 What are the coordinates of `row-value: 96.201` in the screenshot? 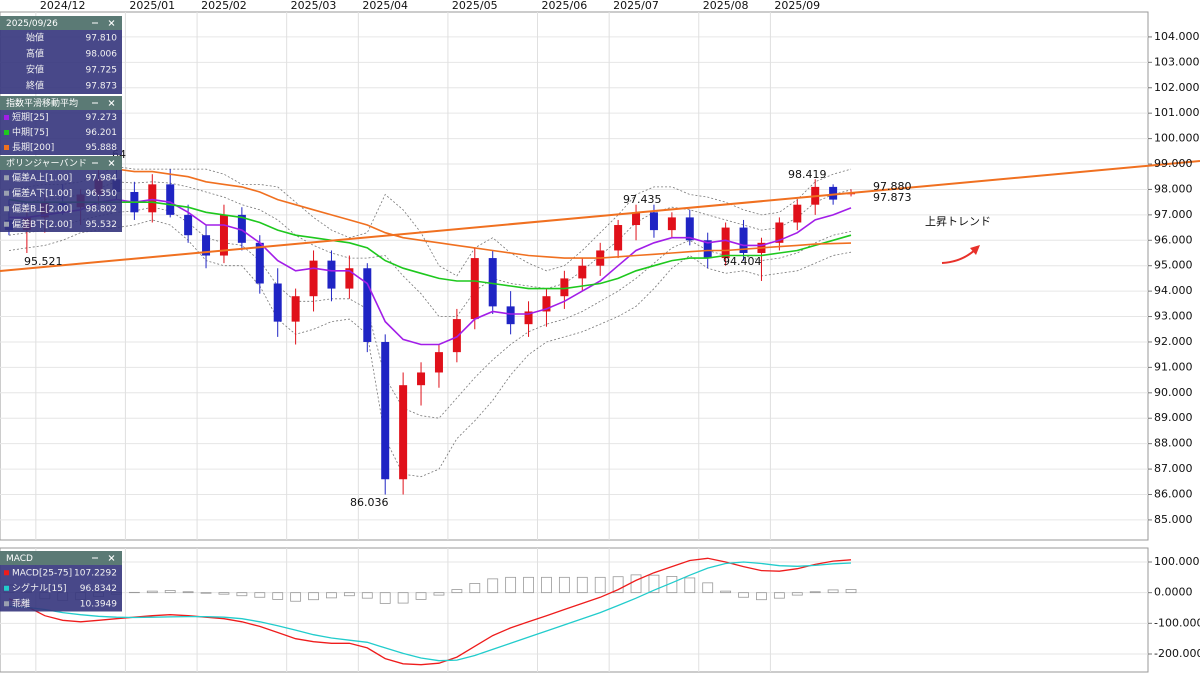 It's located at (102, 133).